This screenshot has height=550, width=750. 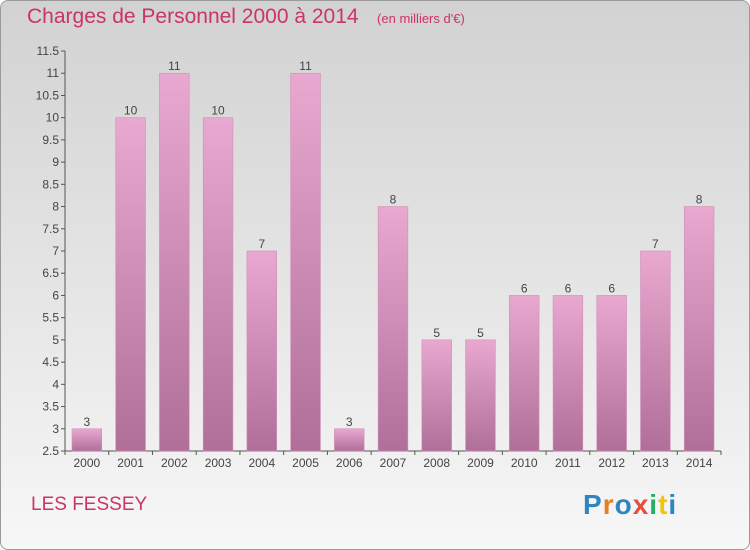 I want to click on y-tick-label: 7.5, so click(x=50, y=229).